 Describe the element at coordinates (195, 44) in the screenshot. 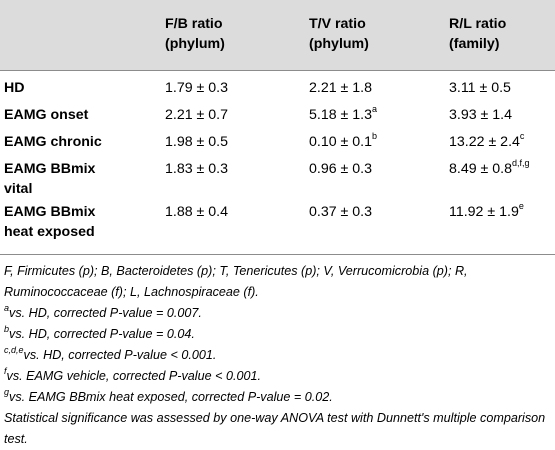

I see `column-header-fb-line2: (phylum)` at that location.